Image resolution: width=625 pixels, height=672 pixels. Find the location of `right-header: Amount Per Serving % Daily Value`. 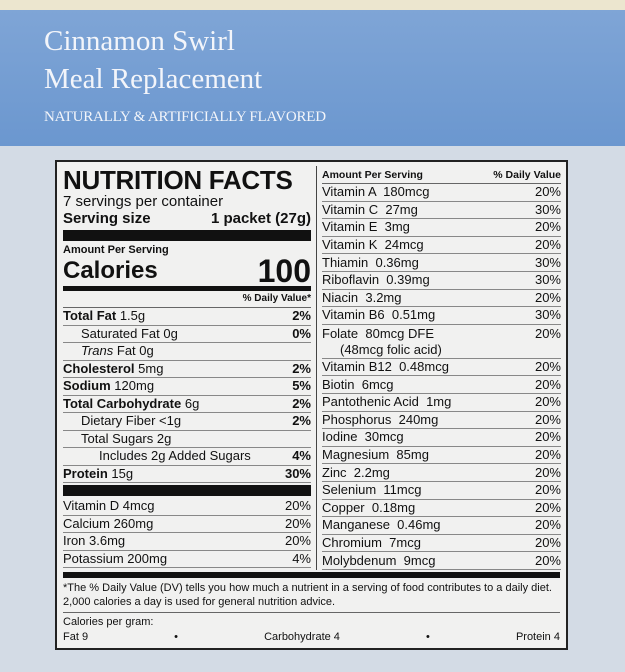

right-header: Amount Per Serving % Daily Value is located at coordinates (441, 175).